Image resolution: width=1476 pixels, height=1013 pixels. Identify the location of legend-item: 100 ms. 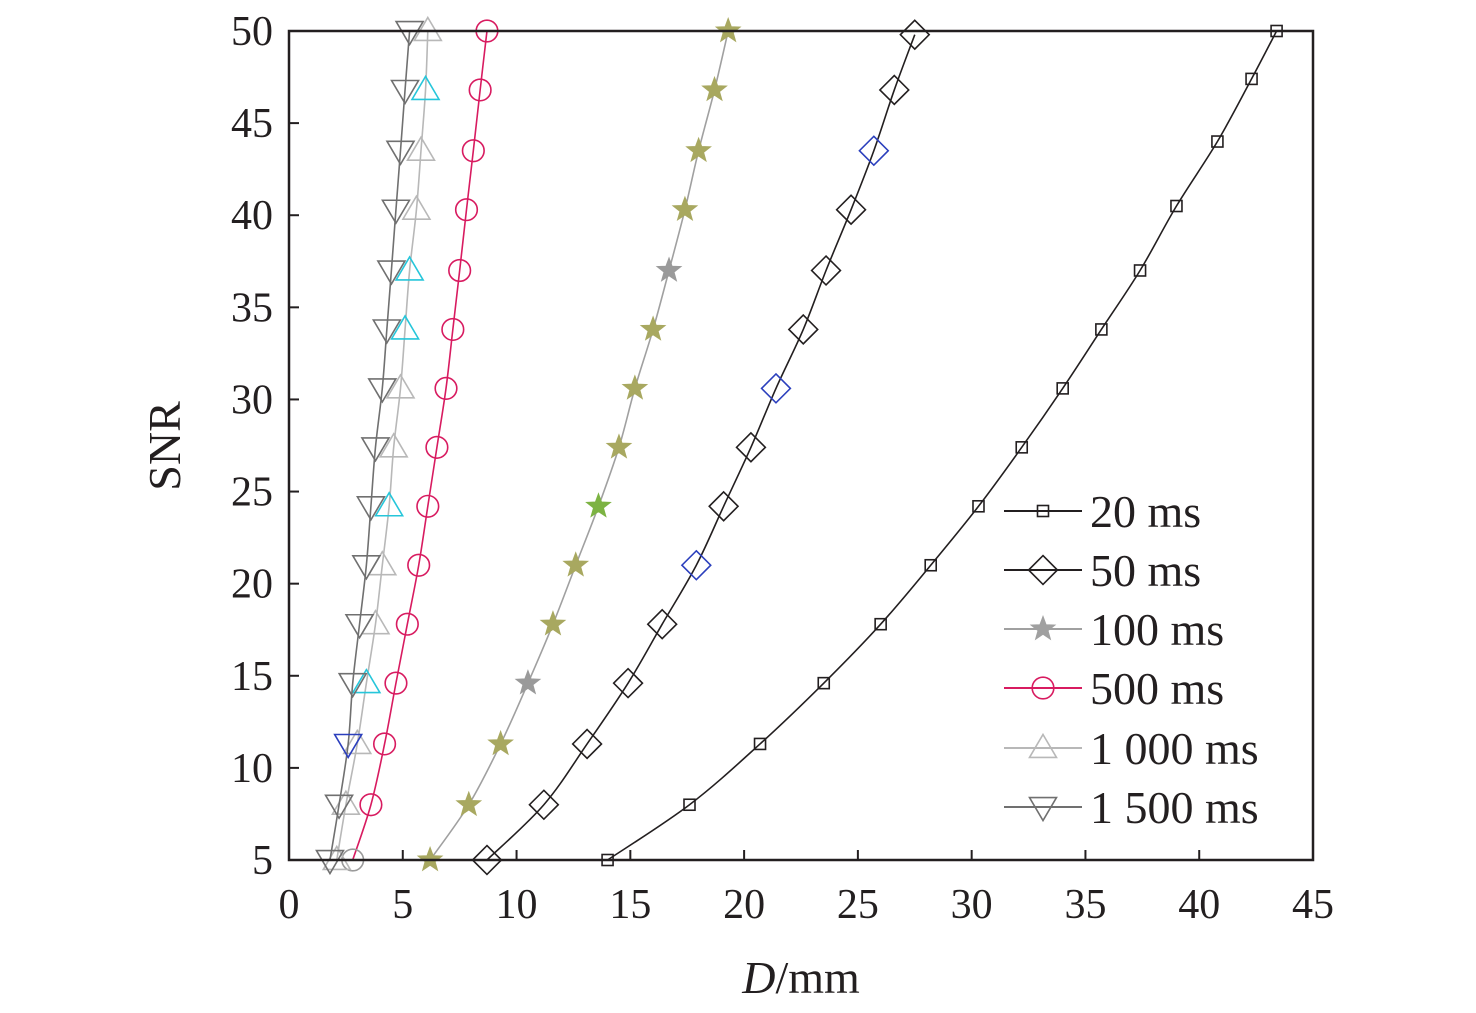
(1114, 629).